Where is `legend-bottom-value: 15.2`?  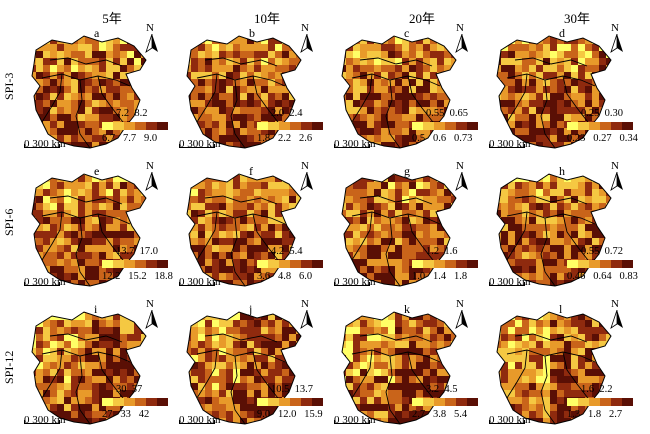 legend-bottom-value: 15.2 is located at coordinates (137, 276).